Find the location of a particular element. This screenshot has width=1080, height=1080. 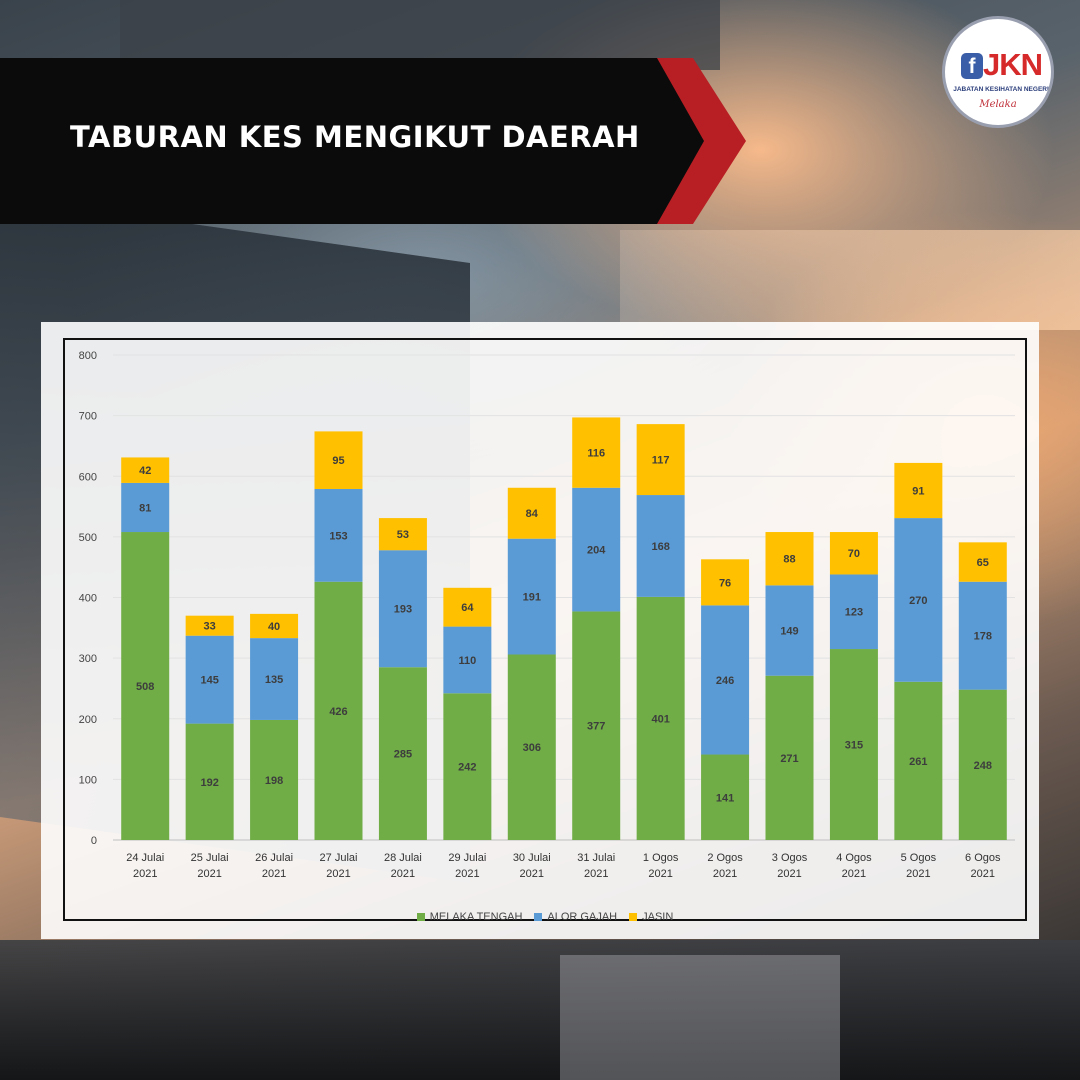

jkn-logo: f JKN JABATAN KESIHATAN NEGERI Melaka is located at coordinates (998, 72).